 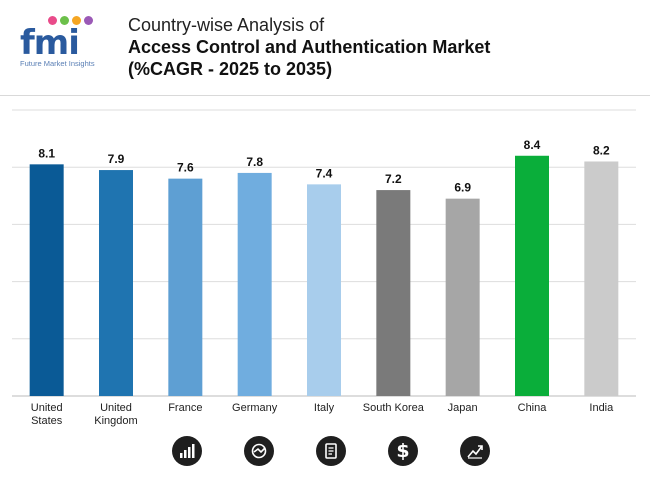 What do you see at coordinates (462, 188) in the screenshot?
I see `data-label: 6.9` at bounding box center [462, 188].